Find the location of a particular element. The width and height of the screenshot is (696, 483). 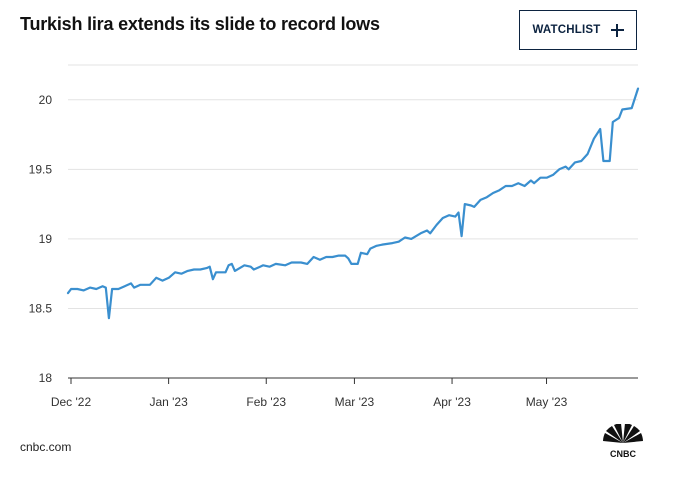

watchlist-label: WATCHLIST is located at coordinates (566, 30).